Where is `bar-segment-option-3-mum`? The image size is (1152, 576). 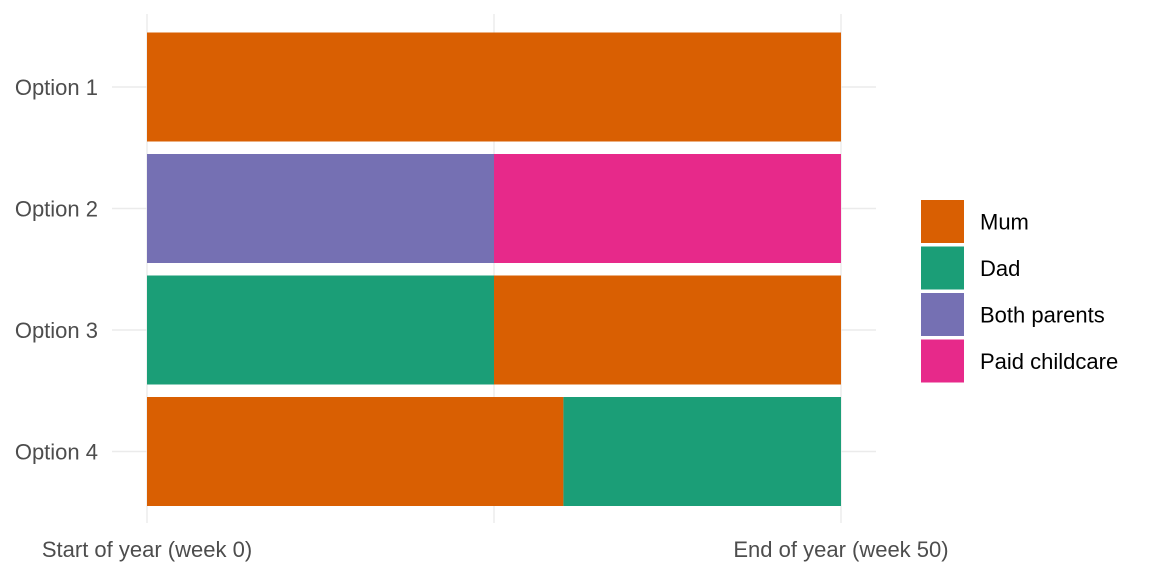
bar-segment-option-3-mum is located at coordinates (667, 330).